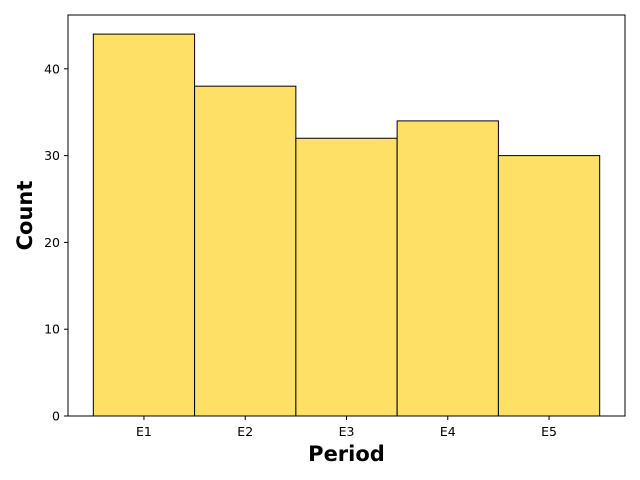 This screenshot has height=480, width=640. Describe the element at coordinates (549, 286) in the screenshot. I see `bar-e5` at that location.